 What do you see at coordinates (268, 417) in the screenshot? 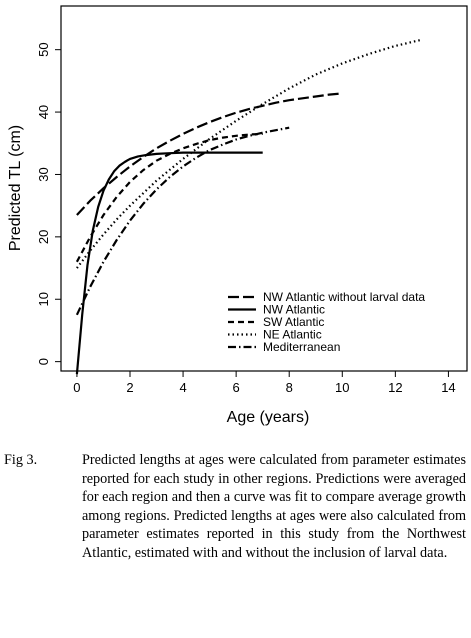
I see `x-axis-title: Age (years)` at bounding box center [268, 417].